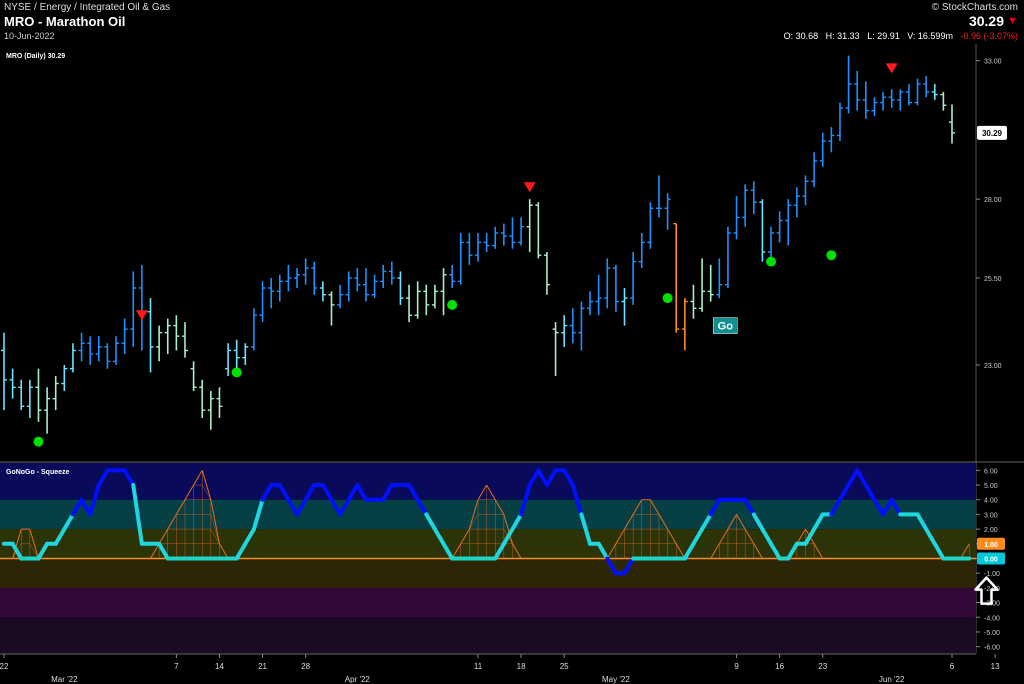 This screenshot has height=684, width=1024. I want to click on price-y-tick-label: 25.50, so click(993, 279).